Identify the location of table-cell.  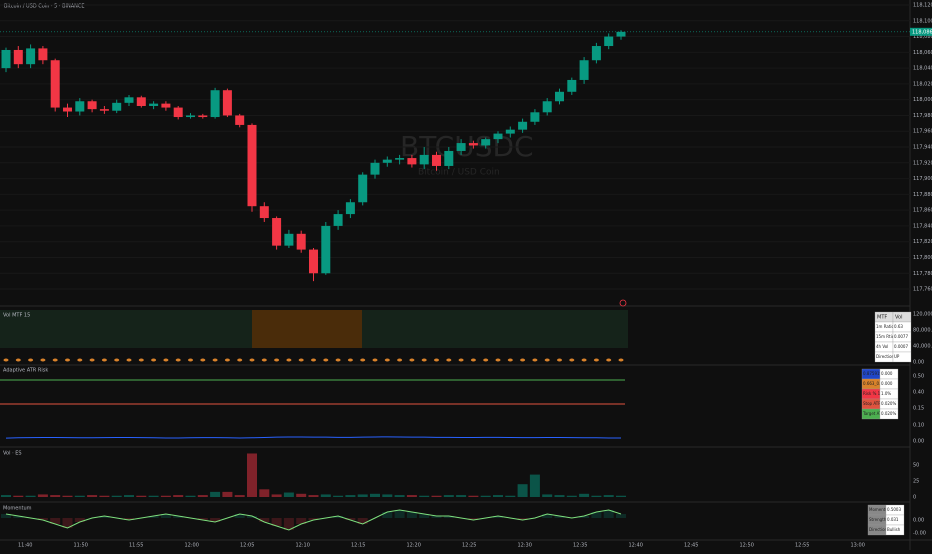
(895, 530).